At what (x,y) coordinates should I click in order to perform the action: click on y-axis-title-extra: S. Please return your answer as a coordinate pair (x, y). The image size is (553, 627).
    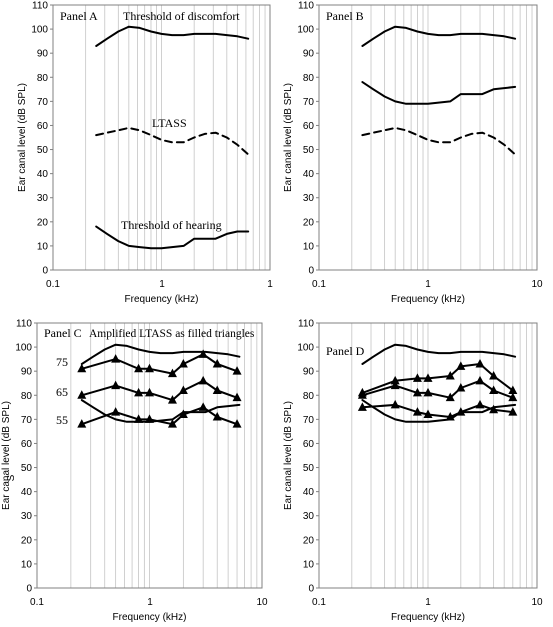
    Looking at the image, I should click on (11, 477).